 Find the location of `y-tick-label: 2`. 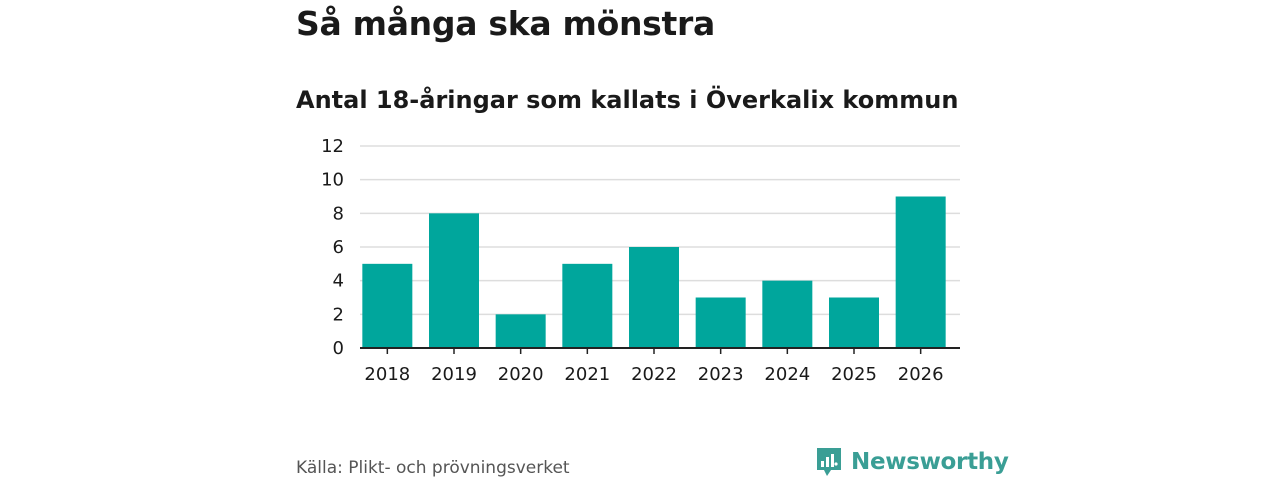

y-tick-label: 2 is located at coordinates (338, 314).